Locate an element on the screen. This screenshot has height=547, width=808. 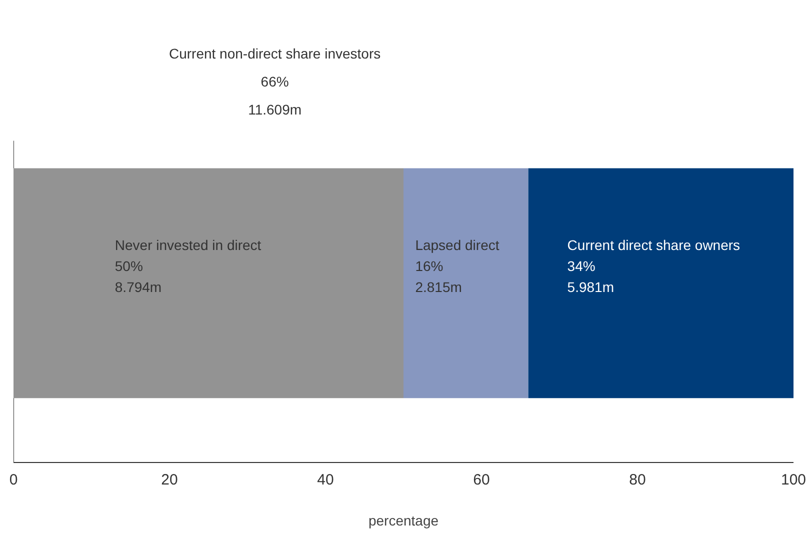
x-tick-label: 0 is located at coordinates (13, 480).